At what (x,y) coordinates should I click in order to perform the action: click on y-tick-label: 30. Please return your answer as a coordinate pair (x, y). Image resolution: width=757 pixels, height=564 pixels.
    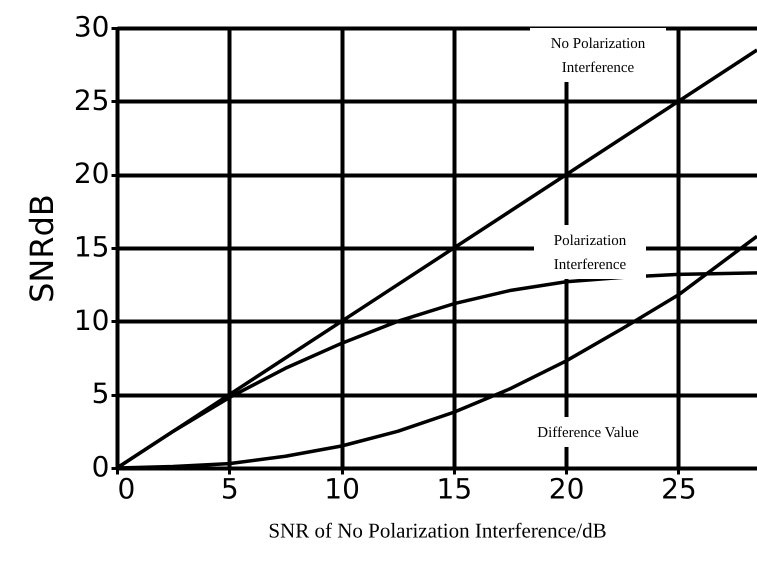
    Looking at the image, I should click on (92, 27).